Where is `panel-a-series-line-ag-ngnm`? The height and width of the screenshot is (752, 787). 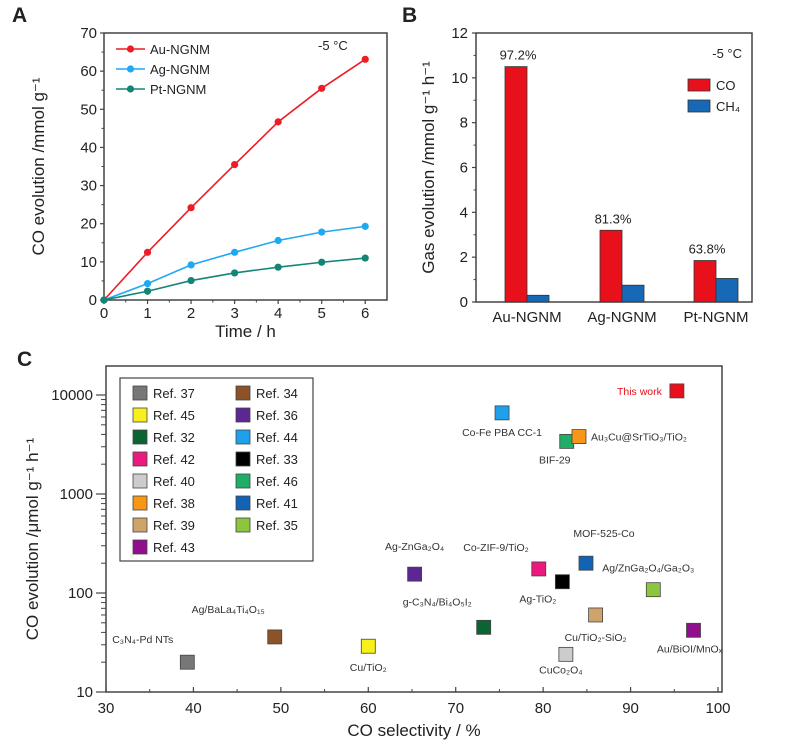 panel-a-series-line-ag-ngnm is located at coordinates (234, 263).